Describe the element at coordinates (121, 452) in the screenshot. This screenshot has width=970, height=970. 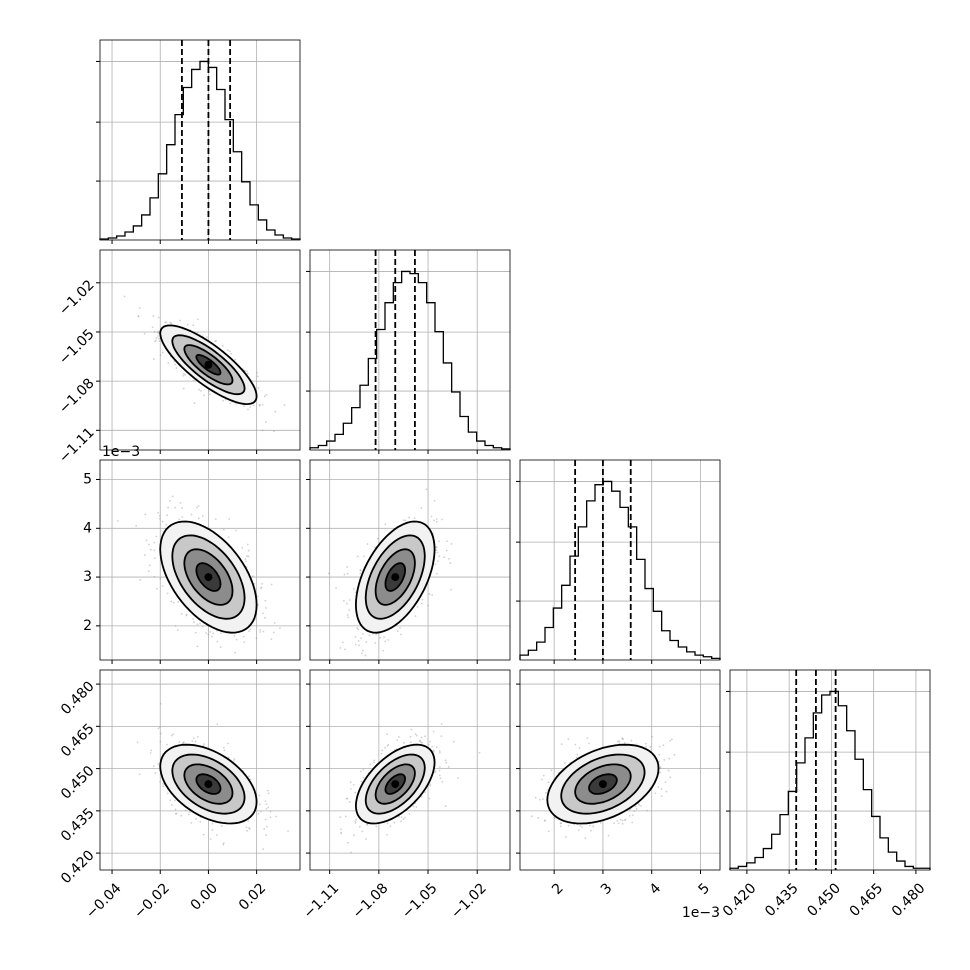
I see `y-exponent-label: 1e−3` at that location.